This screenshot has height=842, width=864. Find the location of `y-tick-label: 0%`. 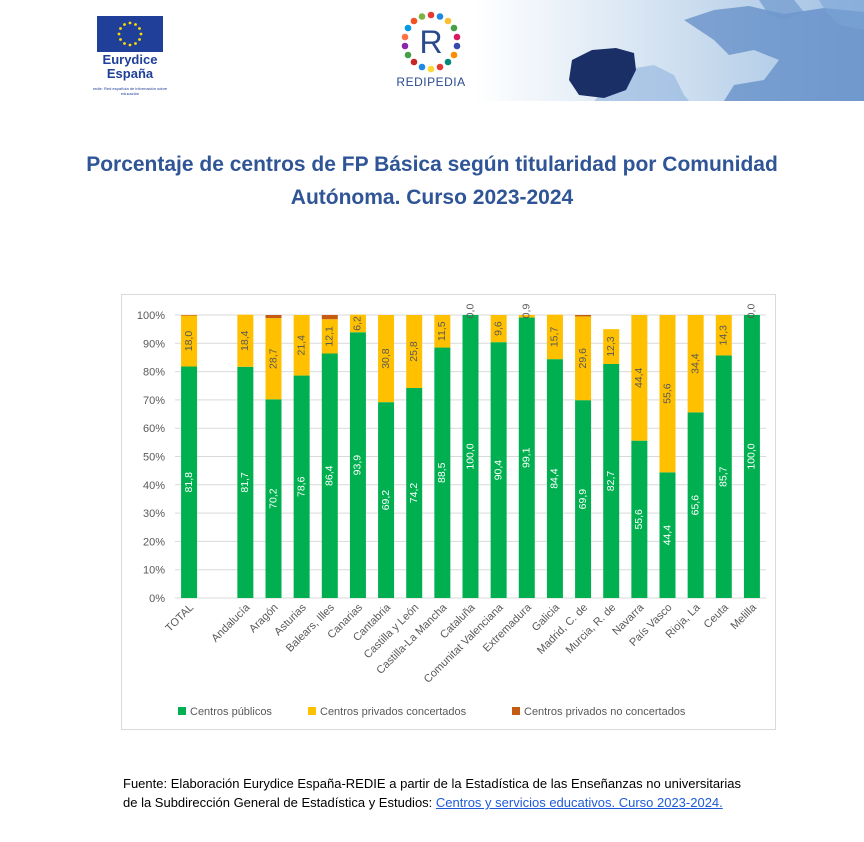

y-tick-label: 0% is located at coordinates (157, 599).